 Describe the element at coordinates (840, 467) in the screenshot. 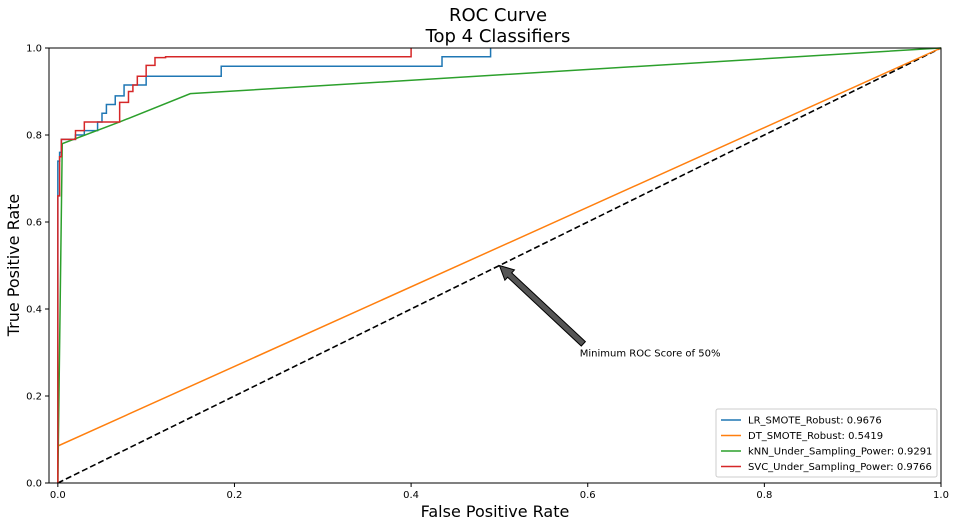

I see `legend-entry-4: SVC_Under_Sampling_Power: 0.9766` at that location.